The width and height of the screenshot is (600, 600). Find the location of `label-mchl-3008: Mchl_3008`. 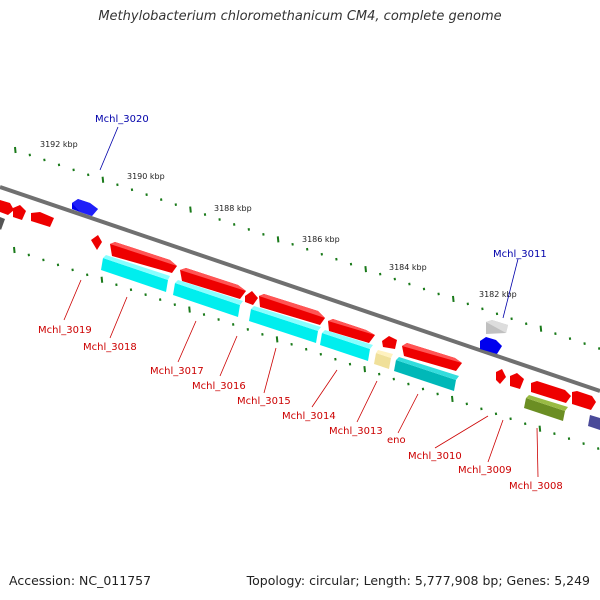

label-mchl-3008: Mchl_3008 is located at coordinates (536, 486).